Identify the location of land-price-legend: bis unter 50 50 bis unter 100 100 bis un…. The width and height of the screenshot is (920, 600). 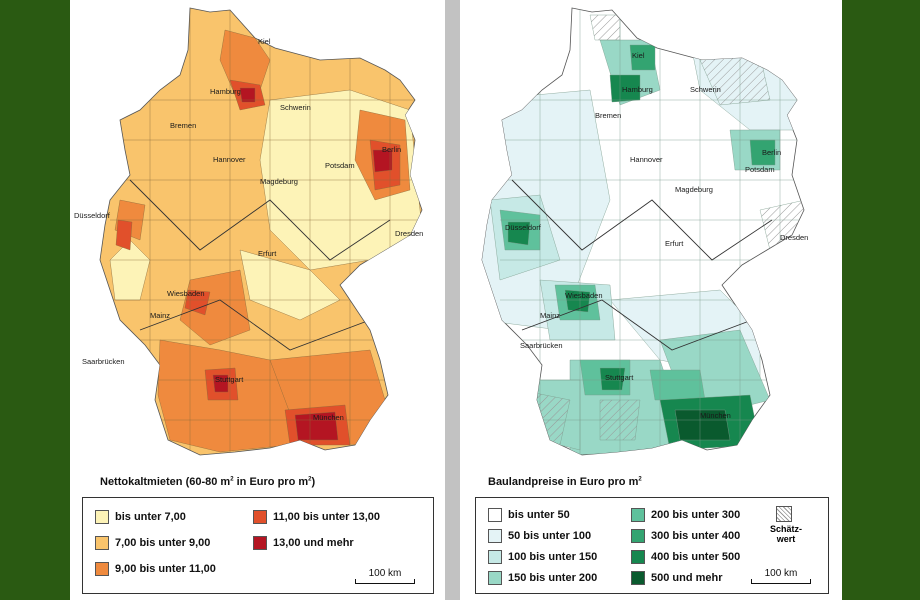
(652, 545).